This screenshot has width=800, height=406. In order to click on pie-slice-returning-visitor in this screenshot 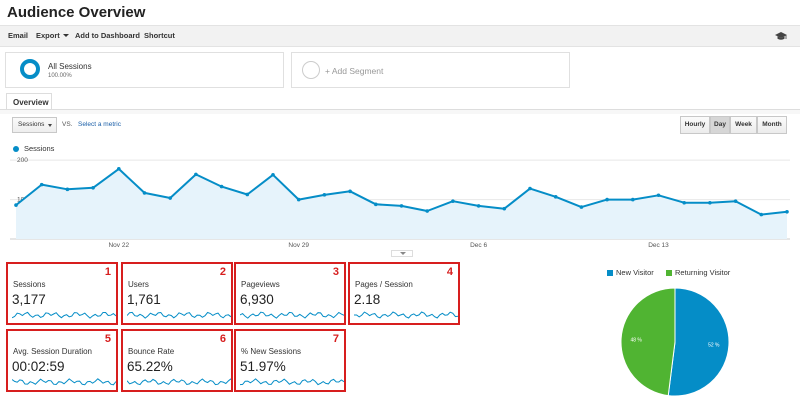, I will do `click(648, 342)`.